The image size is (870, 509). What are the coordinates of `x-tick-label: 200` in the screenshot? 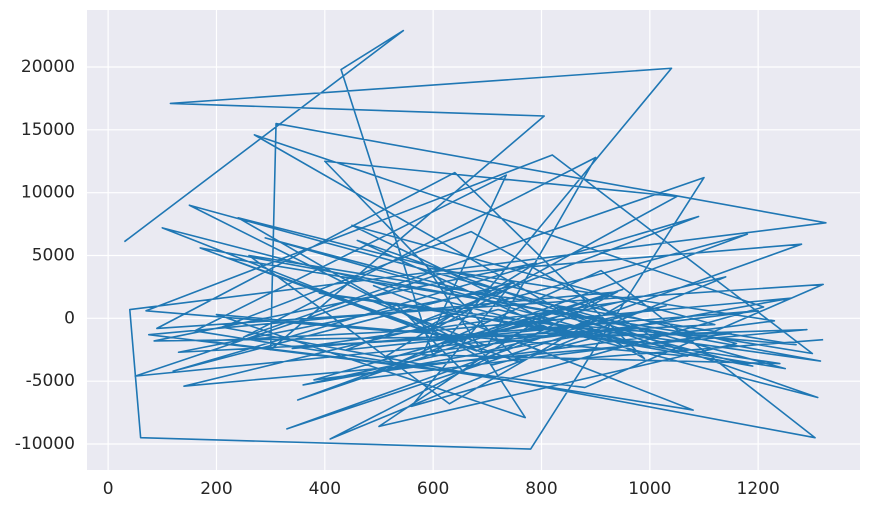 It's located at (216, 489).